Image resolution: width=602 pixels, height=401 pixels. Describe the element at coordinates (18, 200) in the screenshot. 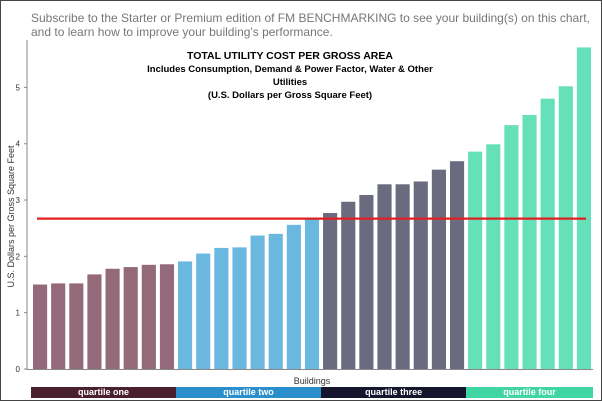

I see `y-tick-label: 3` at that location.